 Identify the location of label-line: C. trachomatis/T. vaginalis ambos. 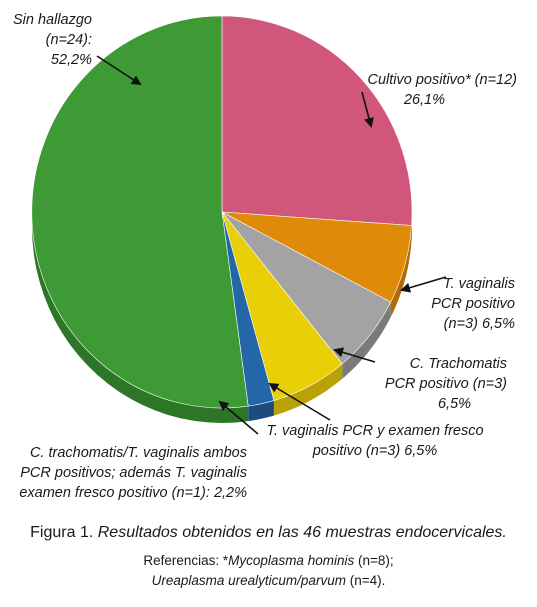
(138, 453).